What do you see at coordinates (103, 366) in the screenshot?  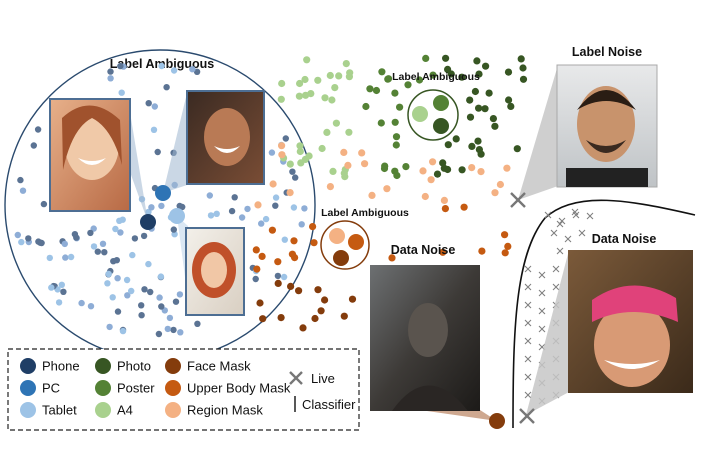 I see `legend-swatch-photo` at bounding box center [103, 366].